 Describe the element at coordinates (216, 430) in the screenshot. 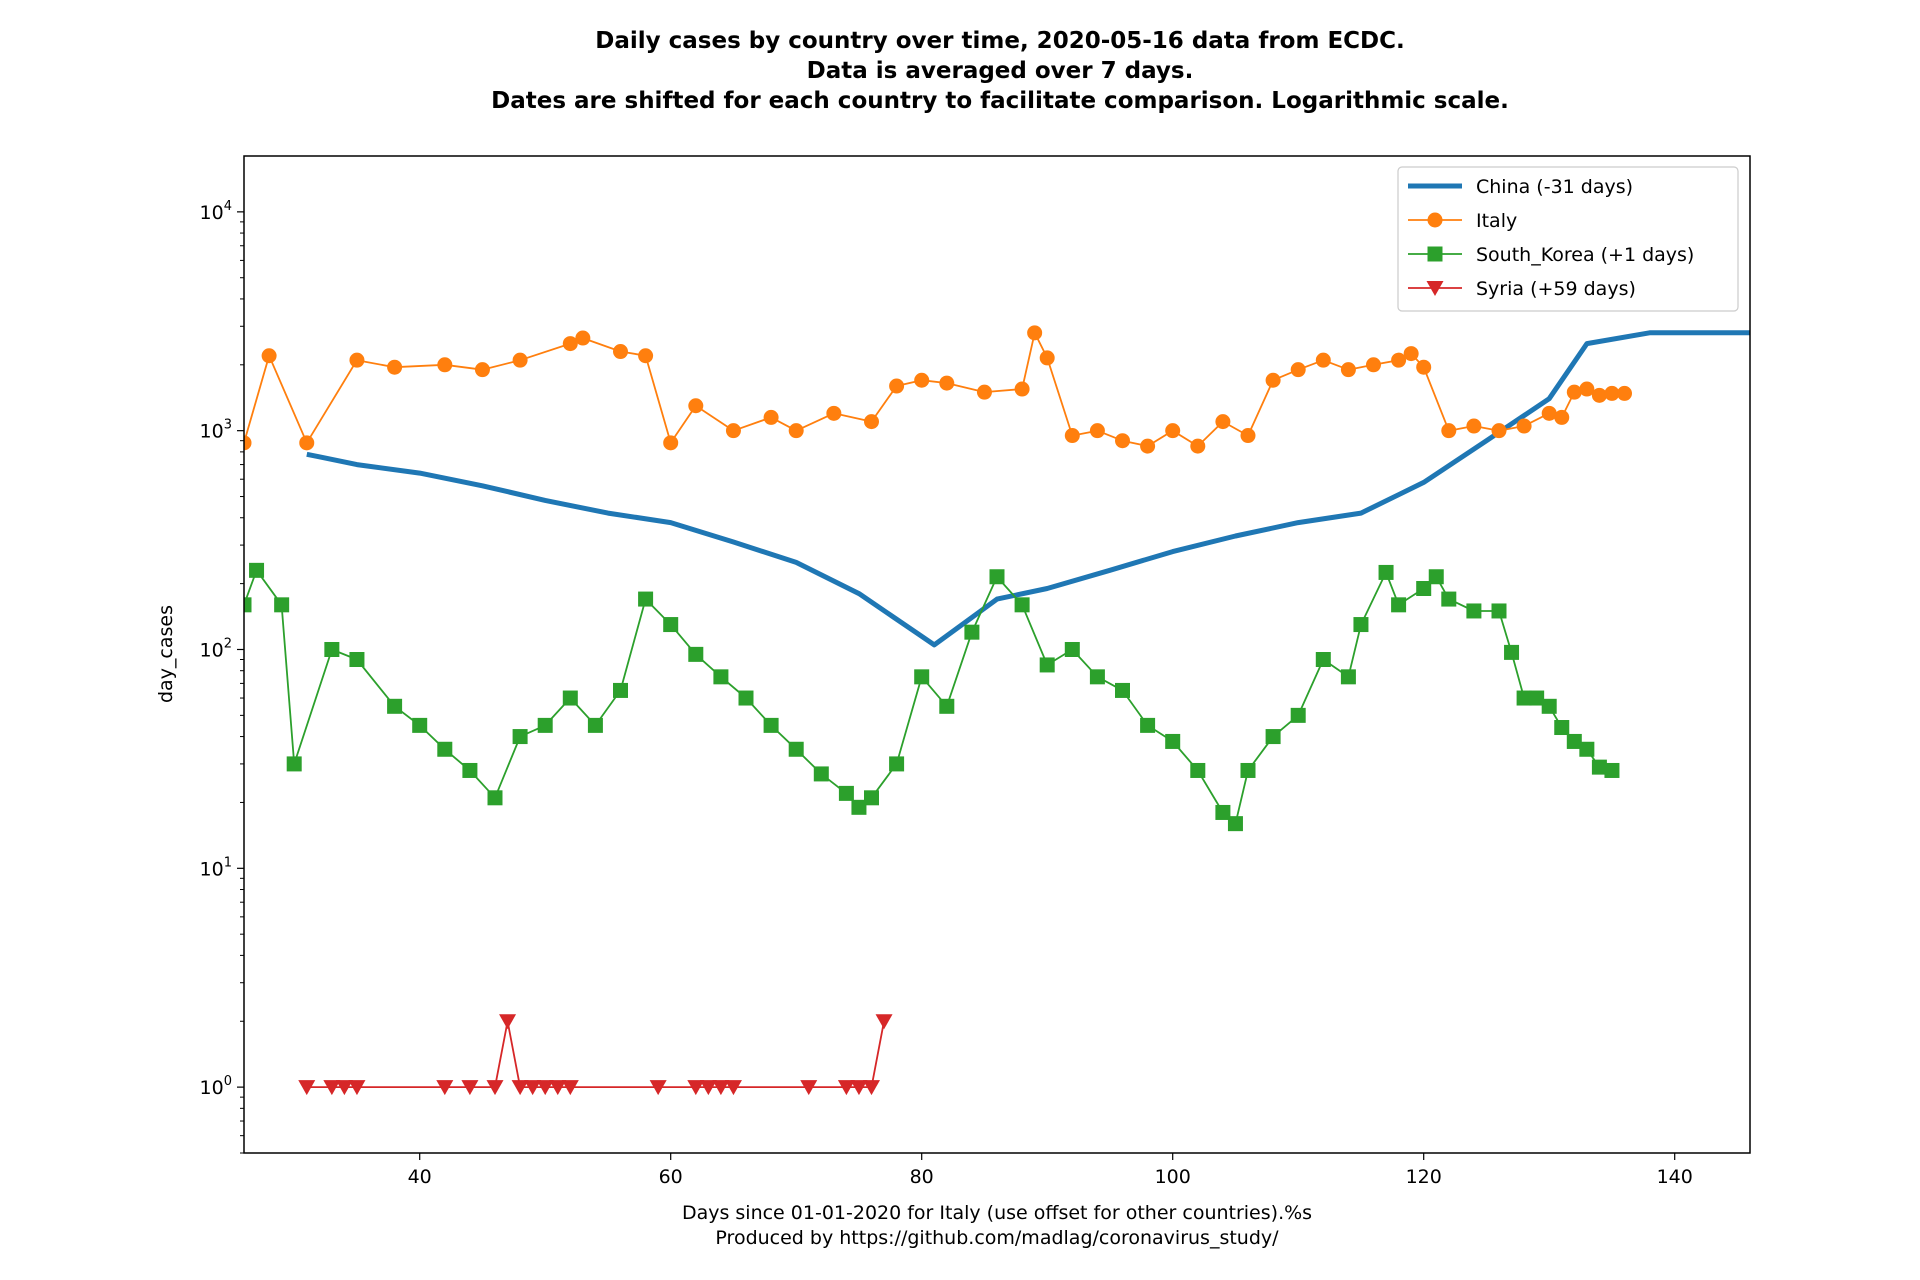

I see `y-tick-label: 10³` at that location.